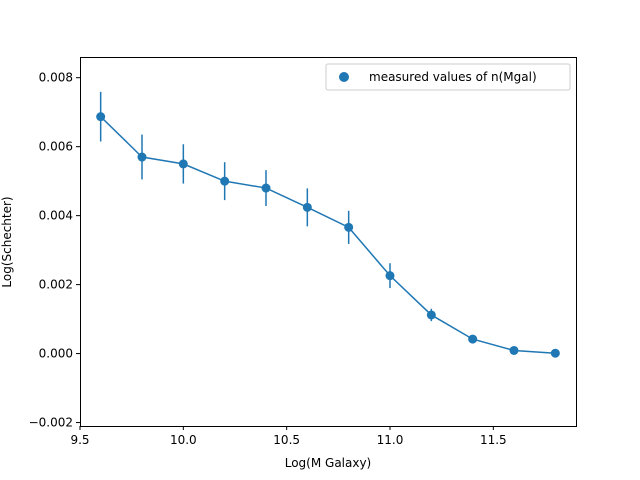  Describe the element at coordinates (328, 463) in the screenshot. I see `x-axis-label: Log(M Galaxy)` at that location.